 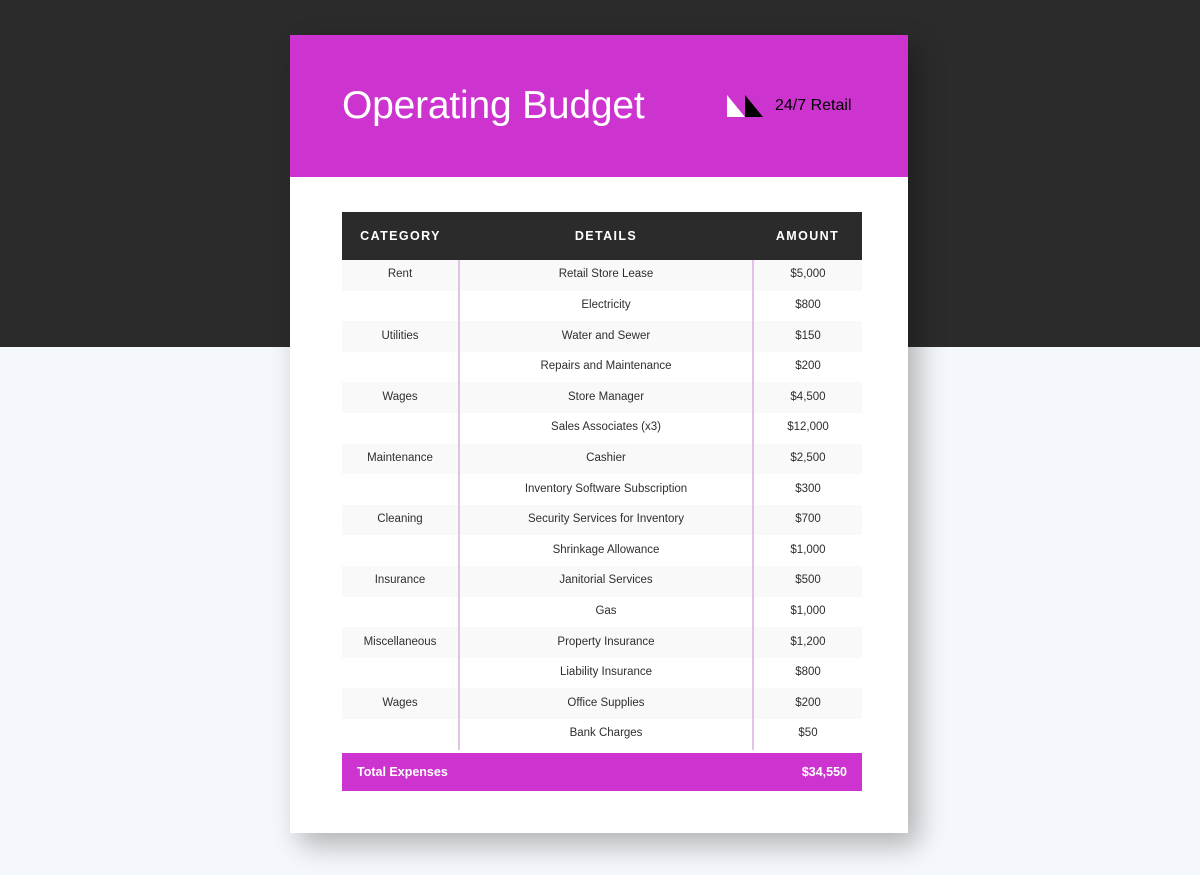 I want to click on cell-category: Utilities, so click(x=400, y=336).